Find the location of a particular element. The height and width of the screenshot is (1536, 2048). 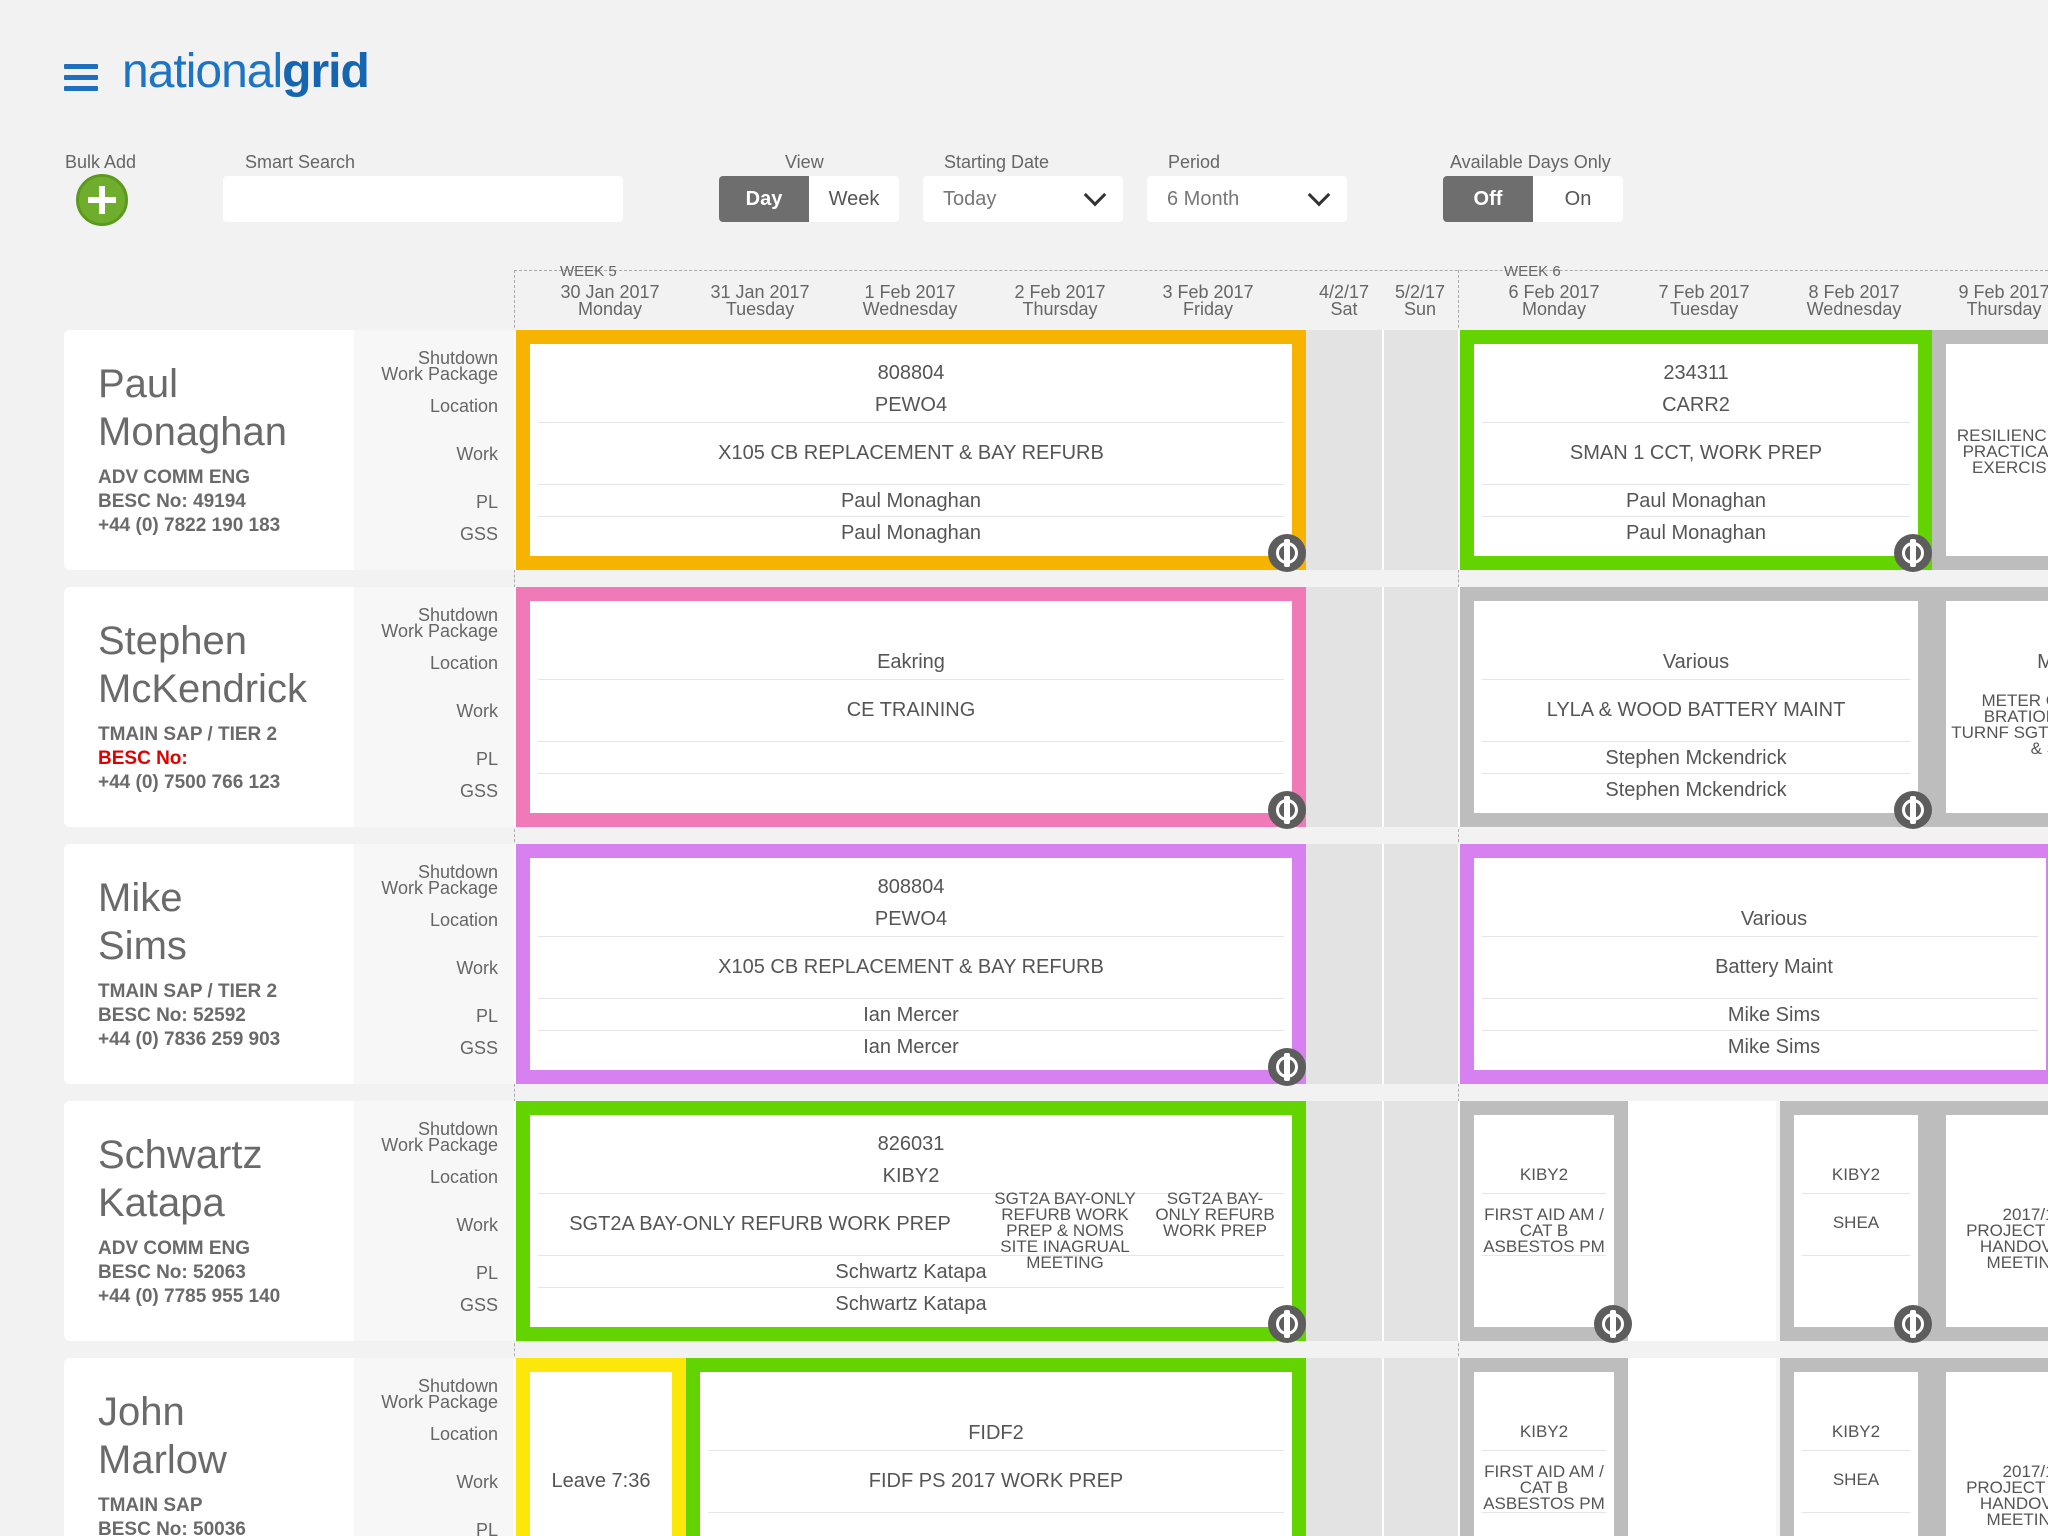

day-header: 4/2/17 Sat is located at coordinates (1344, 300).